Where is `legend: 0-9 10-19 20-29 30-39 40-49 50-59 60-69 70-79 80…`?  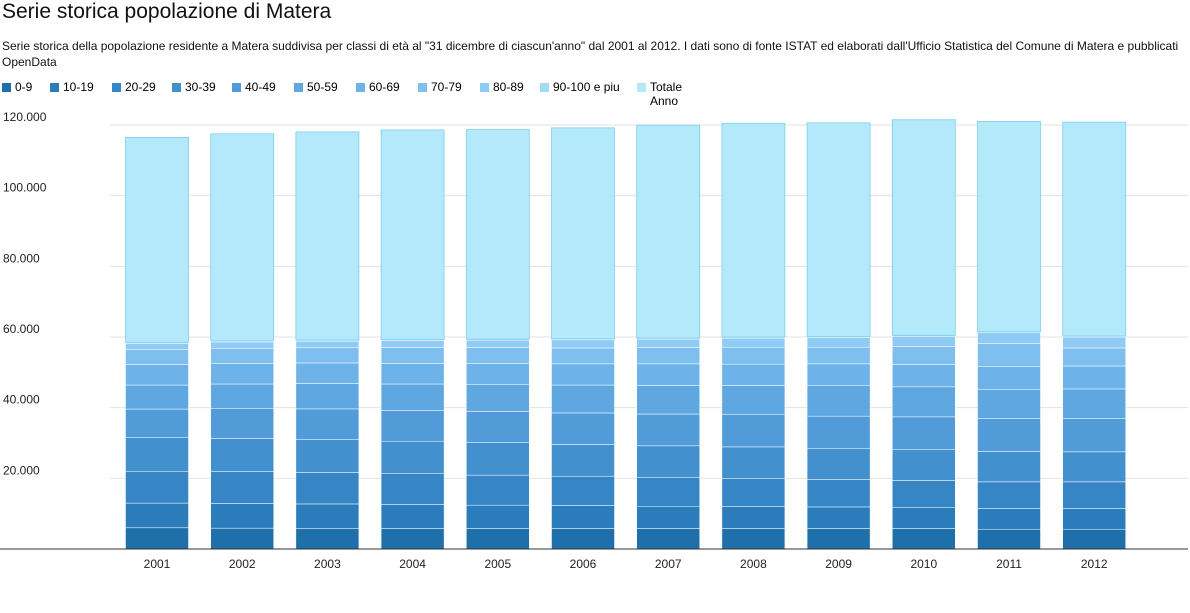
legend: 0-9 10-19 20-29 30-39 40-49 50-59 60-69 70-79 80… is located at coordinates (595, 96).